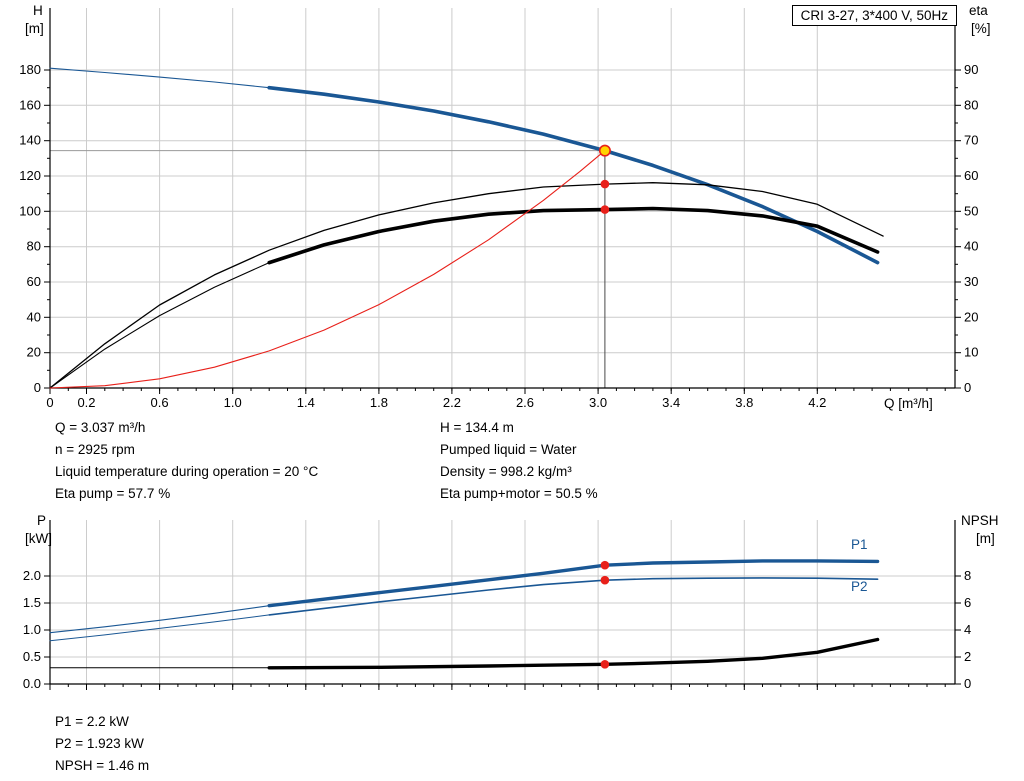  Describe the element at coordinates (32, 602) in the screenshot. I see `svg-text: 1.5` at that location.